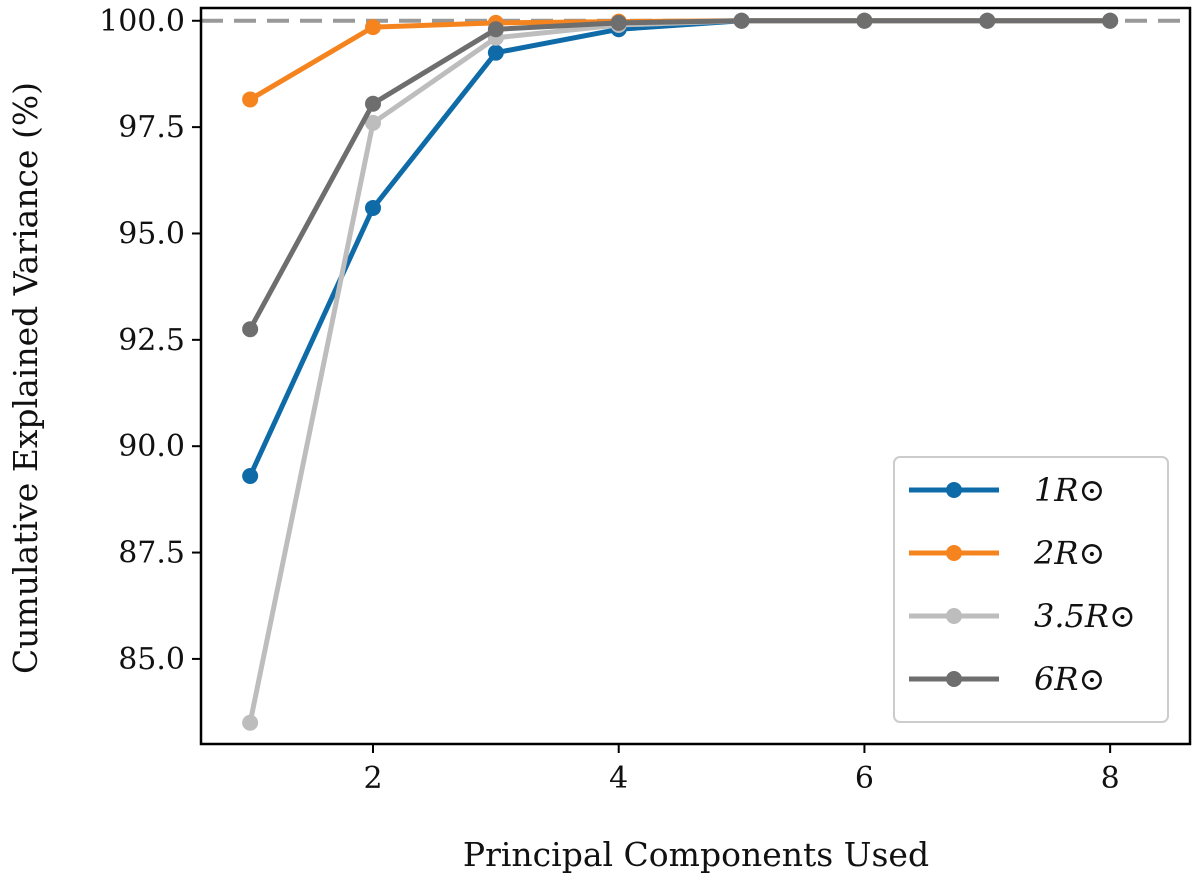 Image resolution: width=1200 pixels, height=879 pixels. What do you see at coordinates (151, 127) in the screenshot?
I see `y-tick-label: 97.5` at bounding box center [151, 127].